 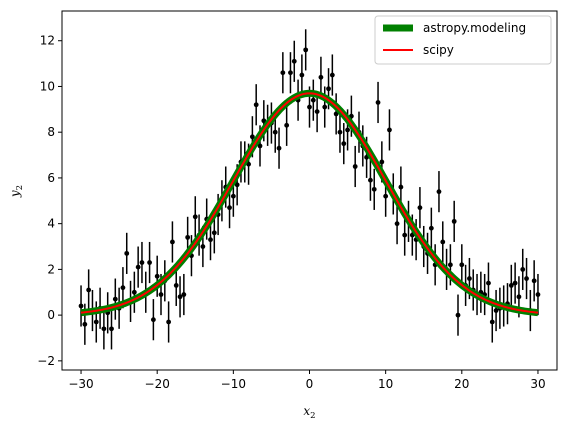 What do you see at coordinates (157, 384) in the screenshot?
I see `x-tick-label: −20` at bounding box center [157, 384].